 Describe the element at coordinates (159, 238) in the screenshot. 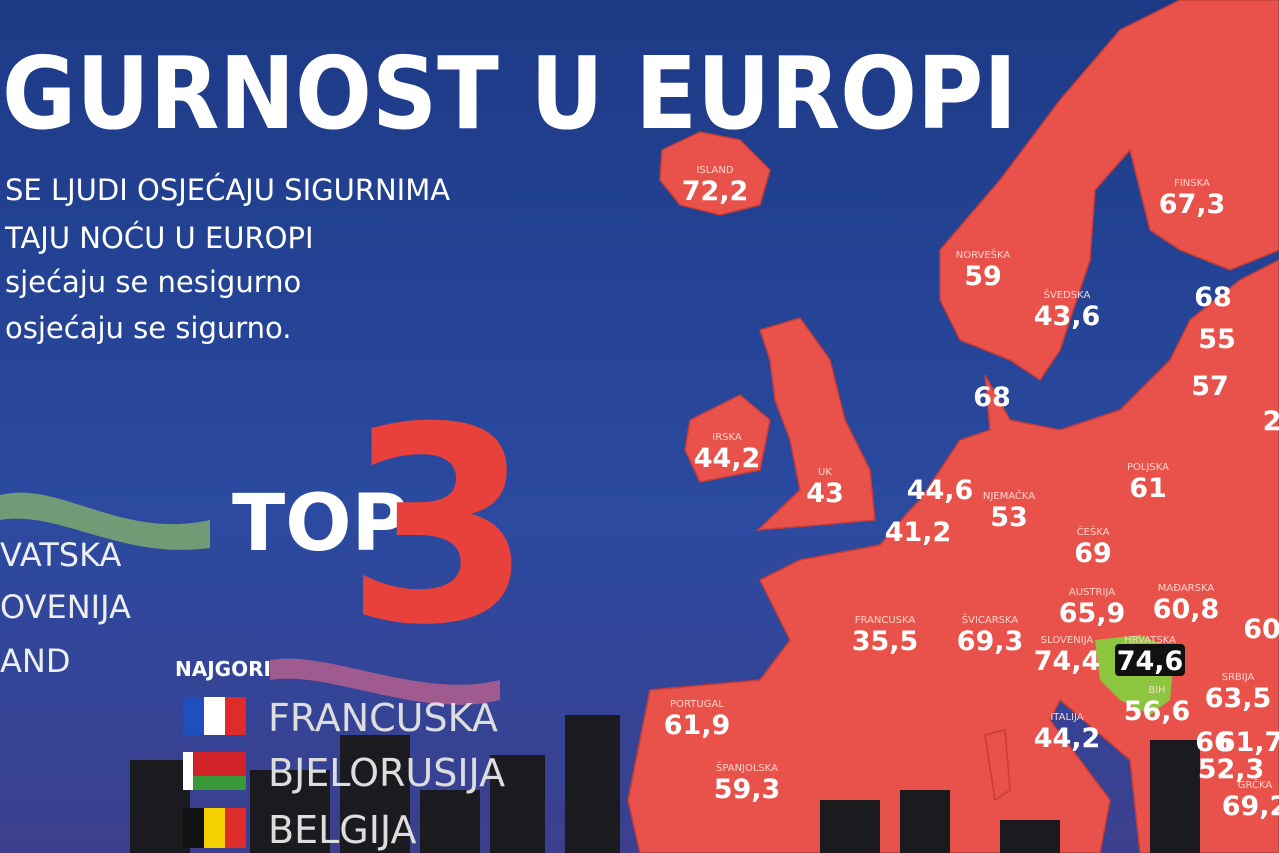

I see `subtitle-line: TAJU NOĆU U EUROPI` at that location.